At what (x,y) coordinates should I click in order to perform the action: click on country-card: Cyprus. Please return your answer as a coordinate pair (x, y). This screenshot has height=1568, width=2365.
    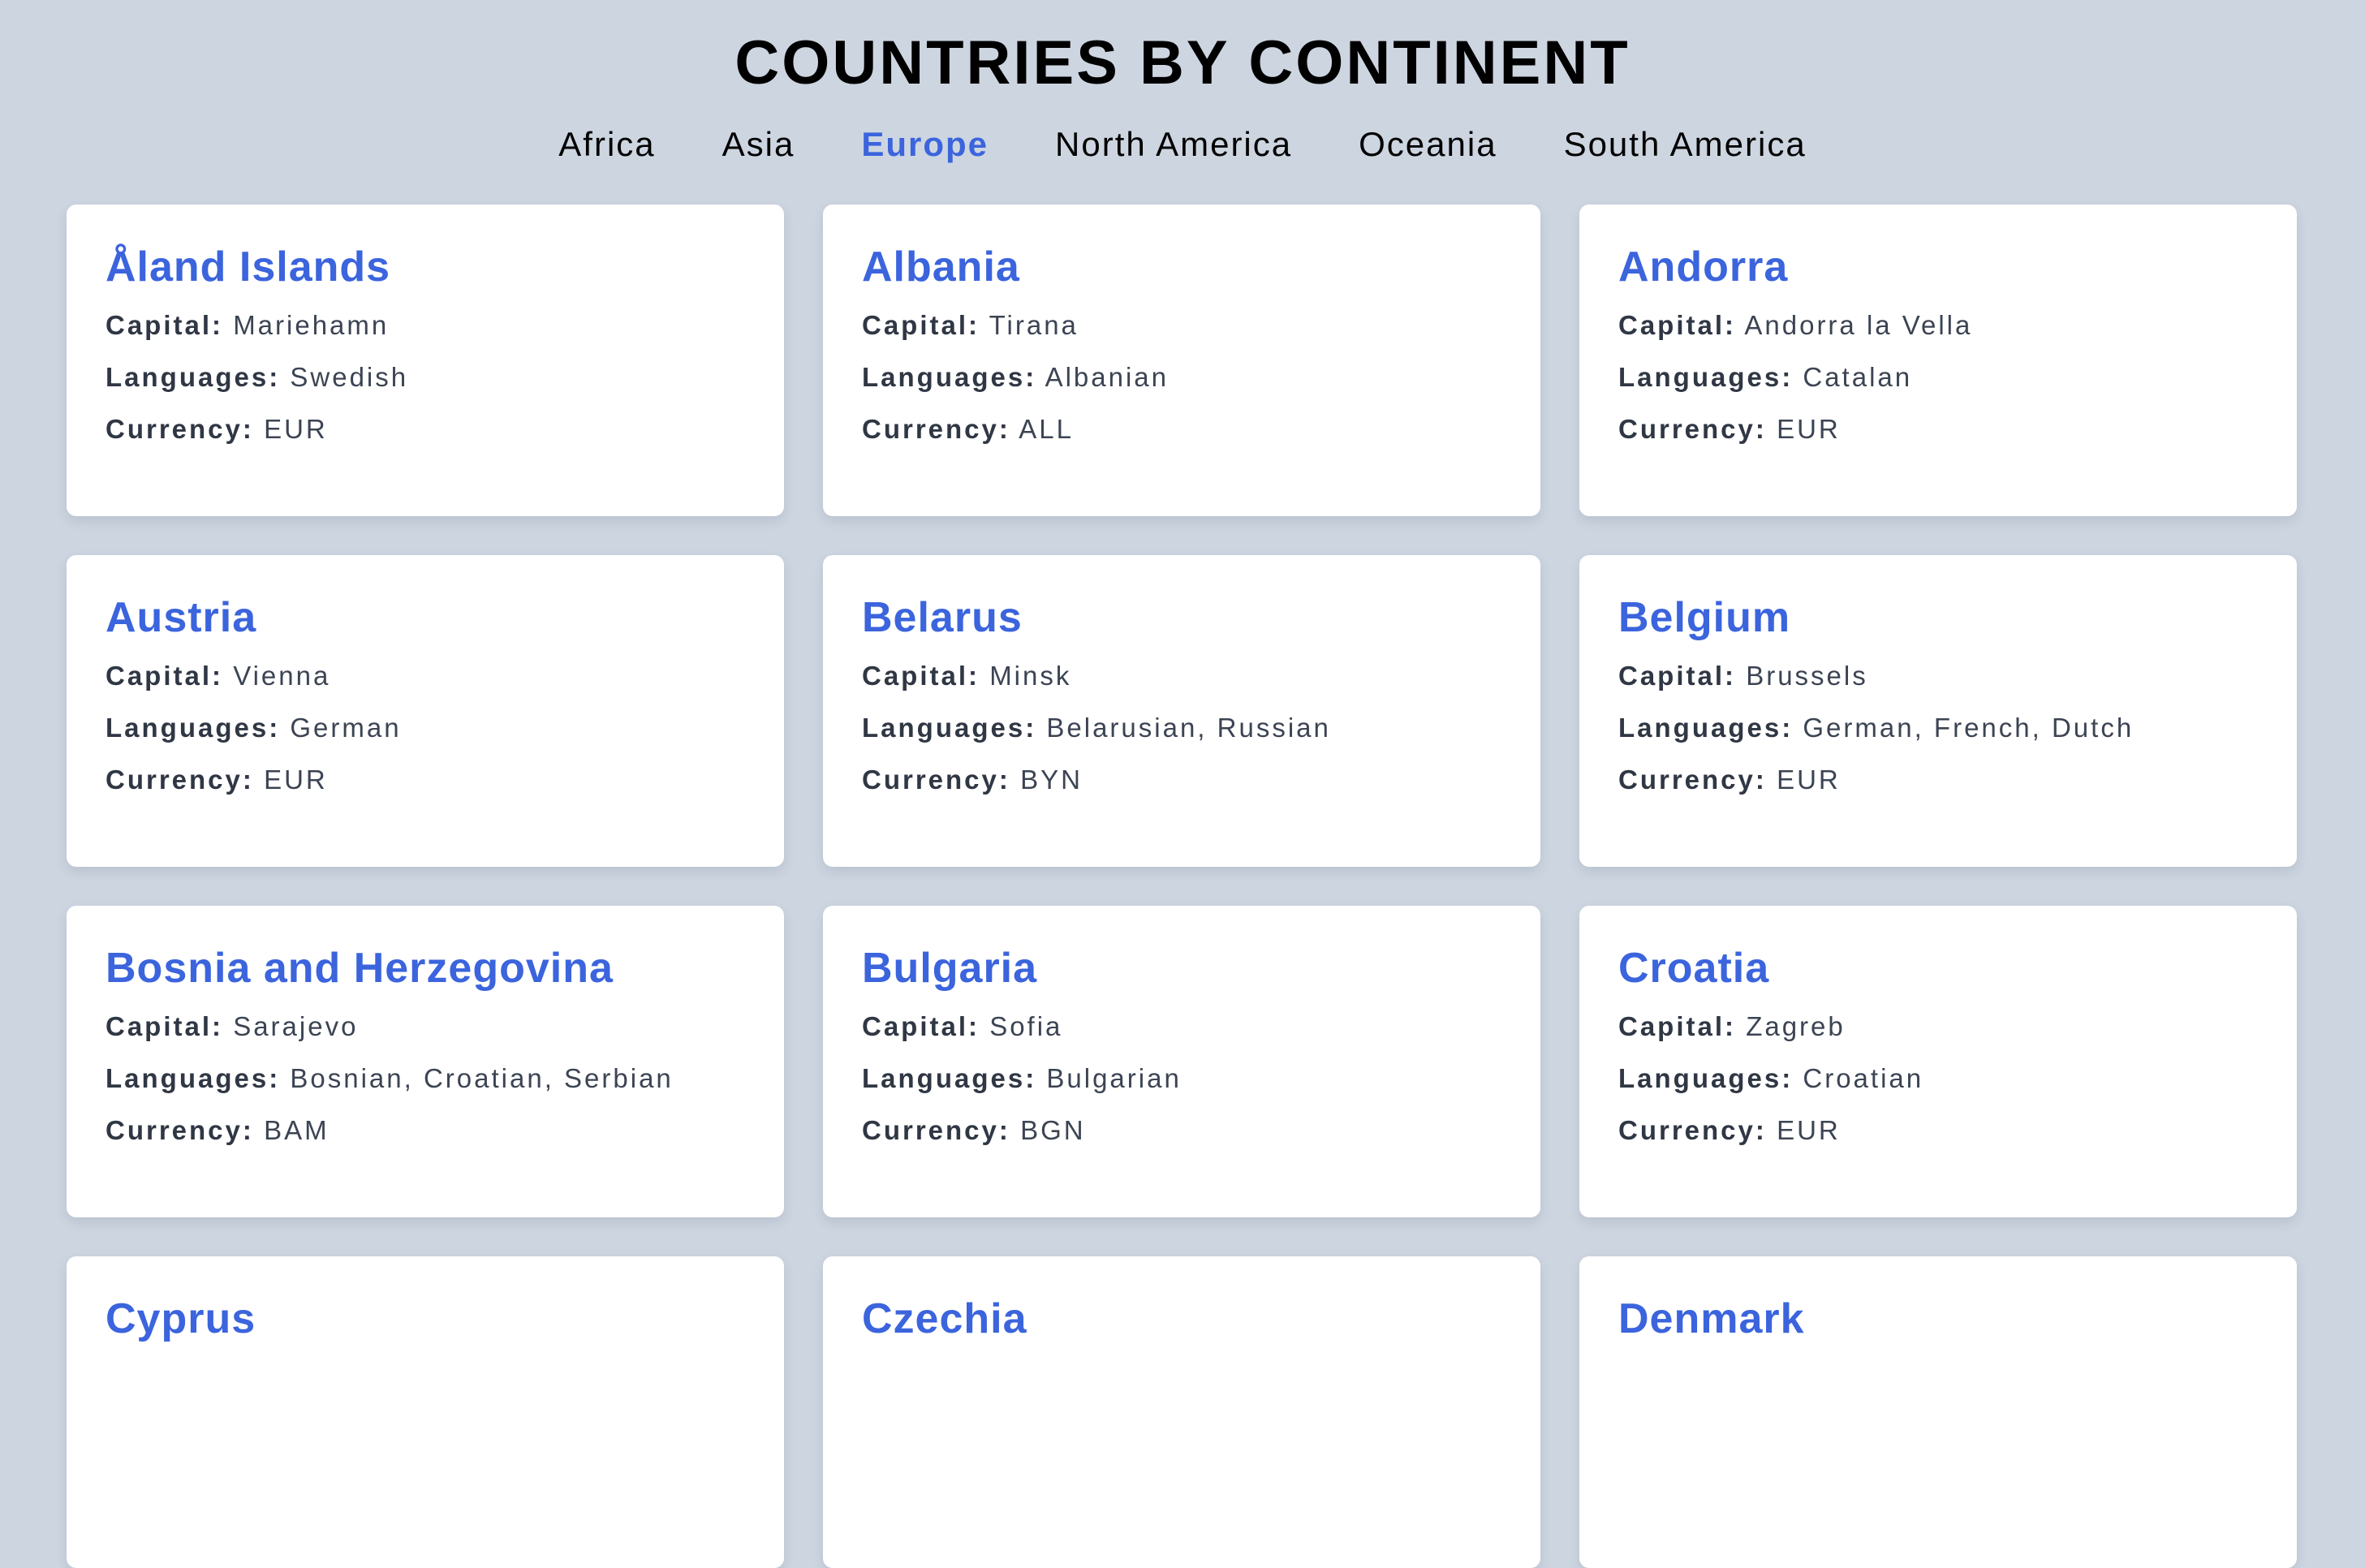
    Looking at the image, I should click on (425, 1412).